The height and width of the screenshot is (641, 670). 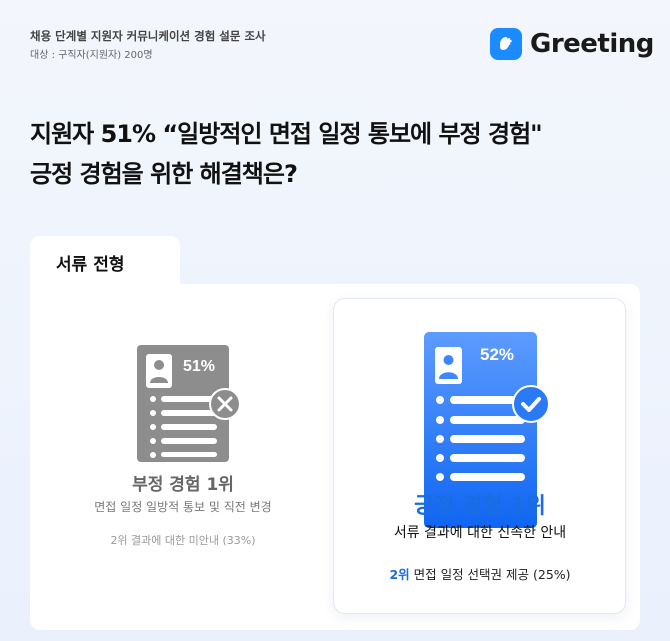 What do you see at coordinates (531, 404) in the screenshot?
I see `check-icon` at bounding box center [531, 404].